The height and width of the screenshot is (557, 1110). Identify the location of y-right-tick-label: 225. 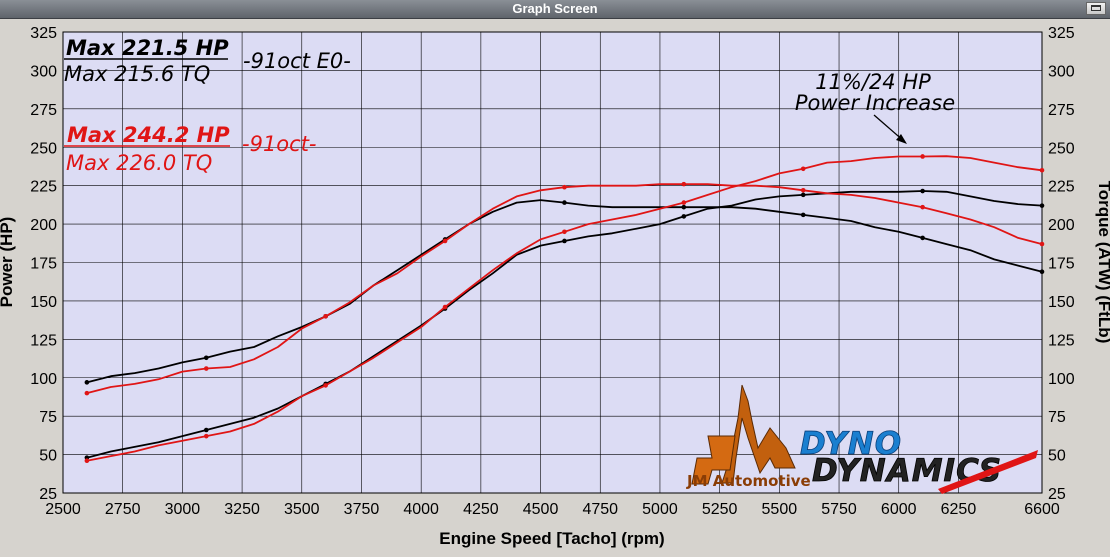
(1061, 187).